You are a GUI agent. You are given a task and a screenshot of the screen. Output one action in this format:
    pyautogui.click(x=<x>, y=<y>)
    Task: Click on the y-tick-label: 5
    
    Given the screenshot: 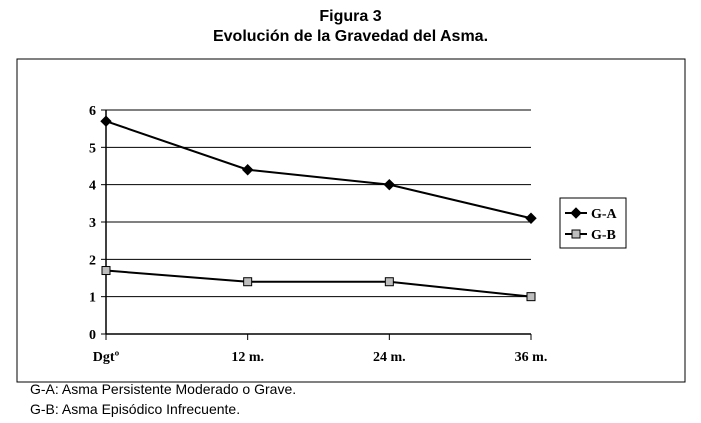 What is the action you would take?
    pyautogui.click(x=92, y=148)
    